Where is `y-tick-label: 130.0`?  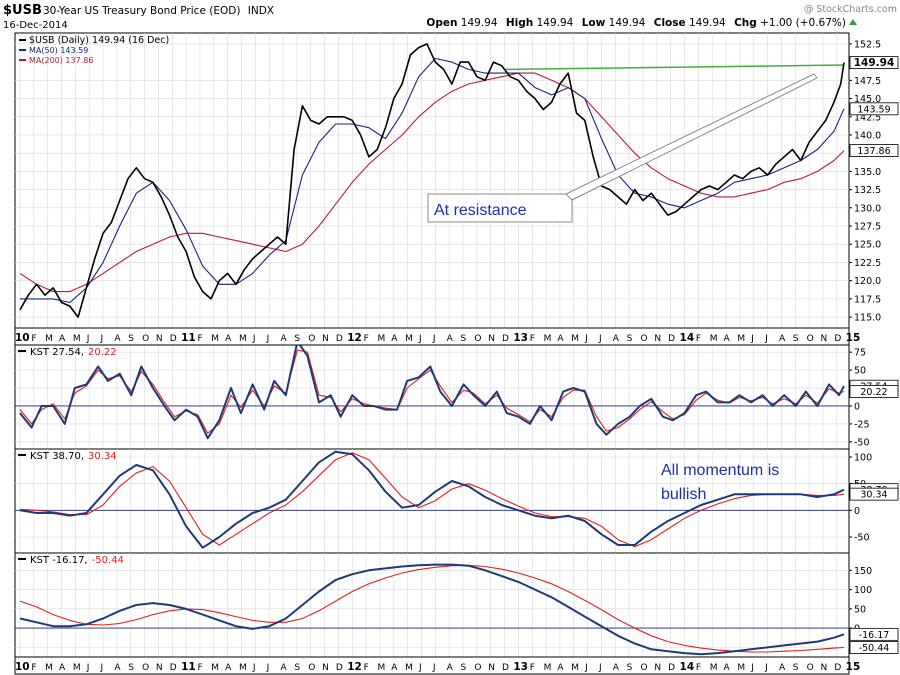 y-tick-label: 130.0 is located at coordinates (867, 208).